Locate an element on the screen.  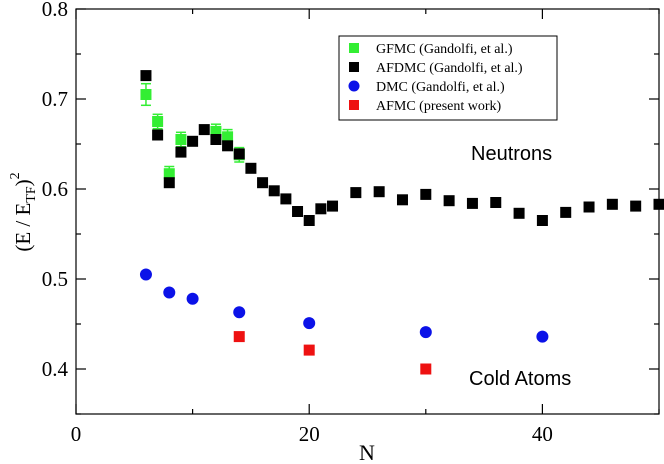
y-tick-label: 0.7 is located at coordinates (55, 99).